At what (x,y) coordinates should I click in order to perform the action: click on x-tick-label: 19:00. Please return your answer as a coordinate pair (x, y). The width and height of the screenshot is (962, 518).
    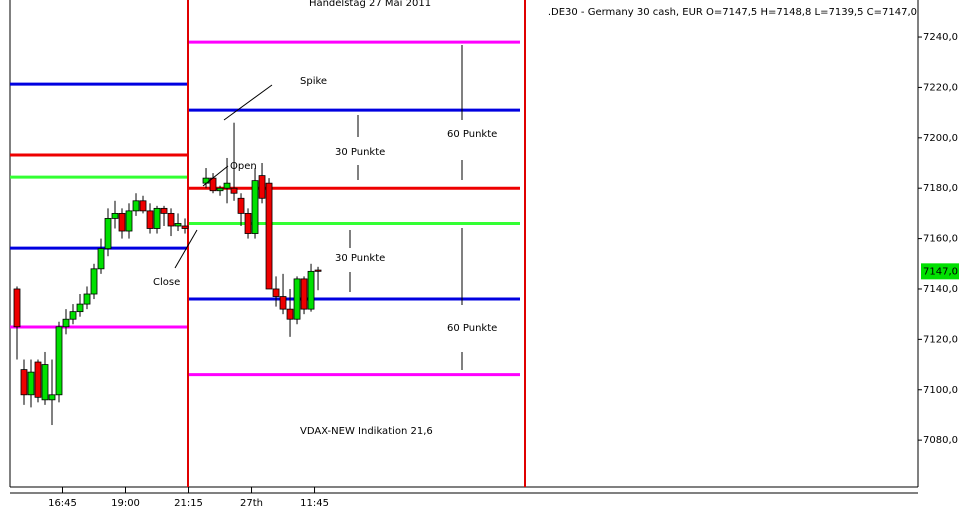
    Looking at the image, I should click on (125, 503).